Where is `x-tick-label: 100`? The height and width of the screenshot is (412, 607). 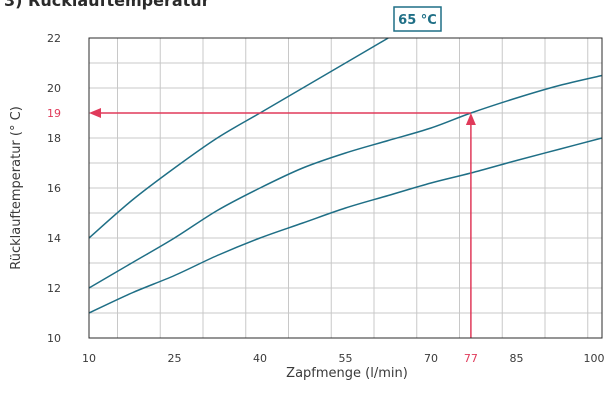 x-tick-label: 100 is located at coordinates (594, 358).